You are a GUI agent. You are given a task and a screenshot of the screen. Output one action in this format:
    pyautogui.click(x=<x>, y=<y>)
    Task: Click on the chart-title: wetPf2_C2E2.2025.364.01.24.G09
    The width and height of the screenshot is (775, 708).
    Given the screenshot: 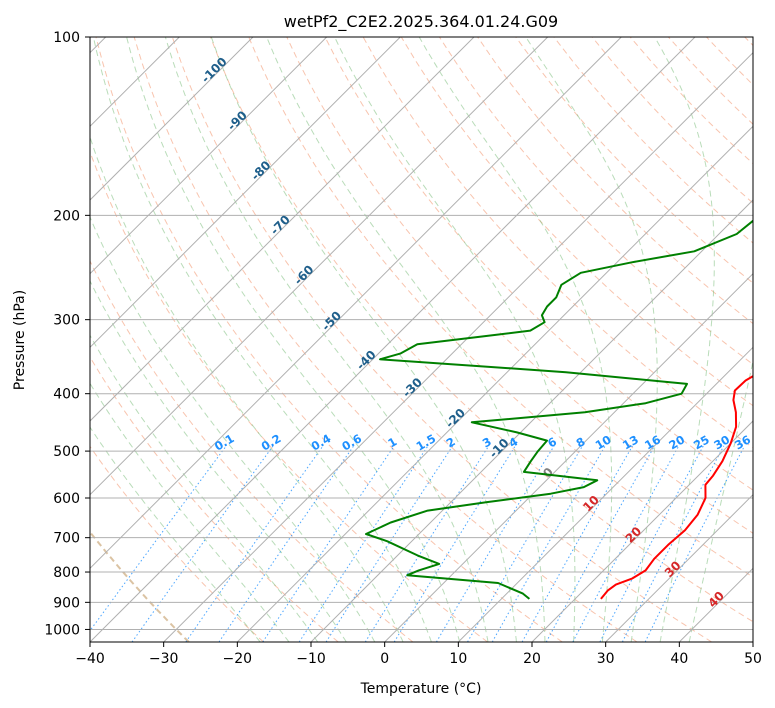 What is the action you would take?
    pyautogui.click(x=421, y=22)
    